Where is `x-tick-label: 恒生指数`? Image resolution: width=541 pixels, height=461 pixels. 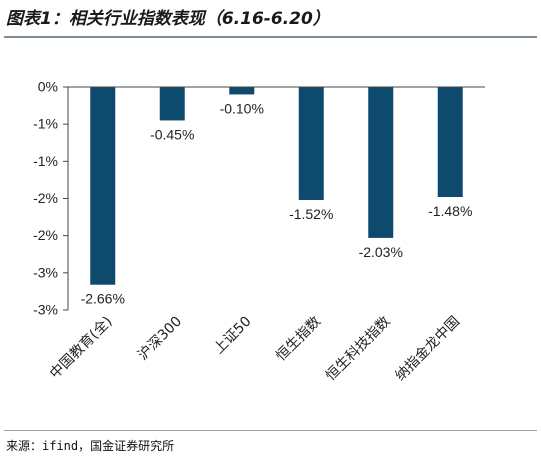
x-tick-label: 恒生指数 is located at coordinates (298, 339).